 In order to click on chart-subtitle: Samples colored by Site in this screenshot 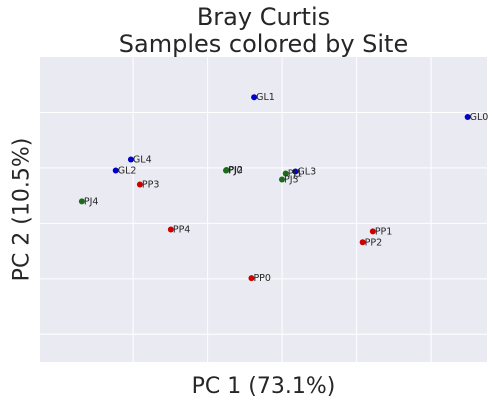, I will do `click(263, 44)`.